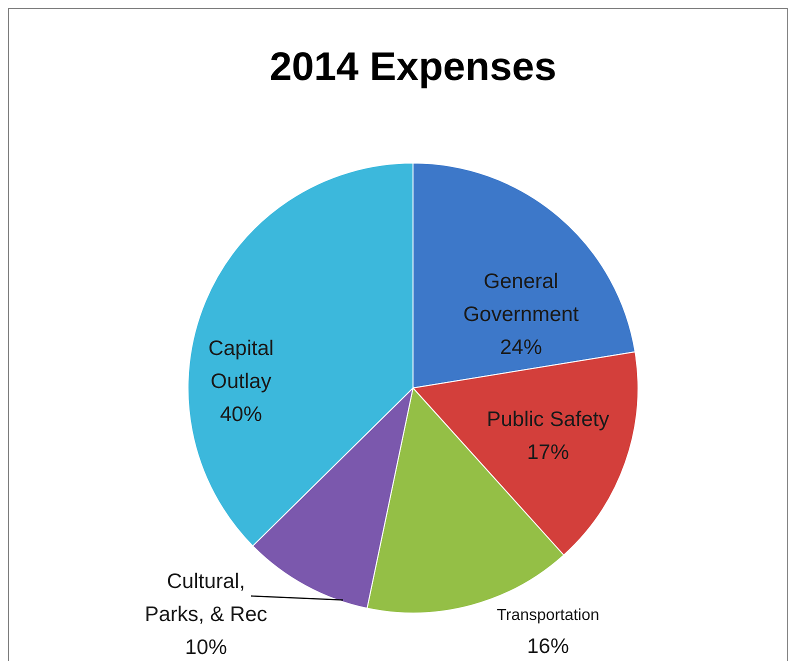  I want to click on slice-label: Public Safety, so click(548, 419).